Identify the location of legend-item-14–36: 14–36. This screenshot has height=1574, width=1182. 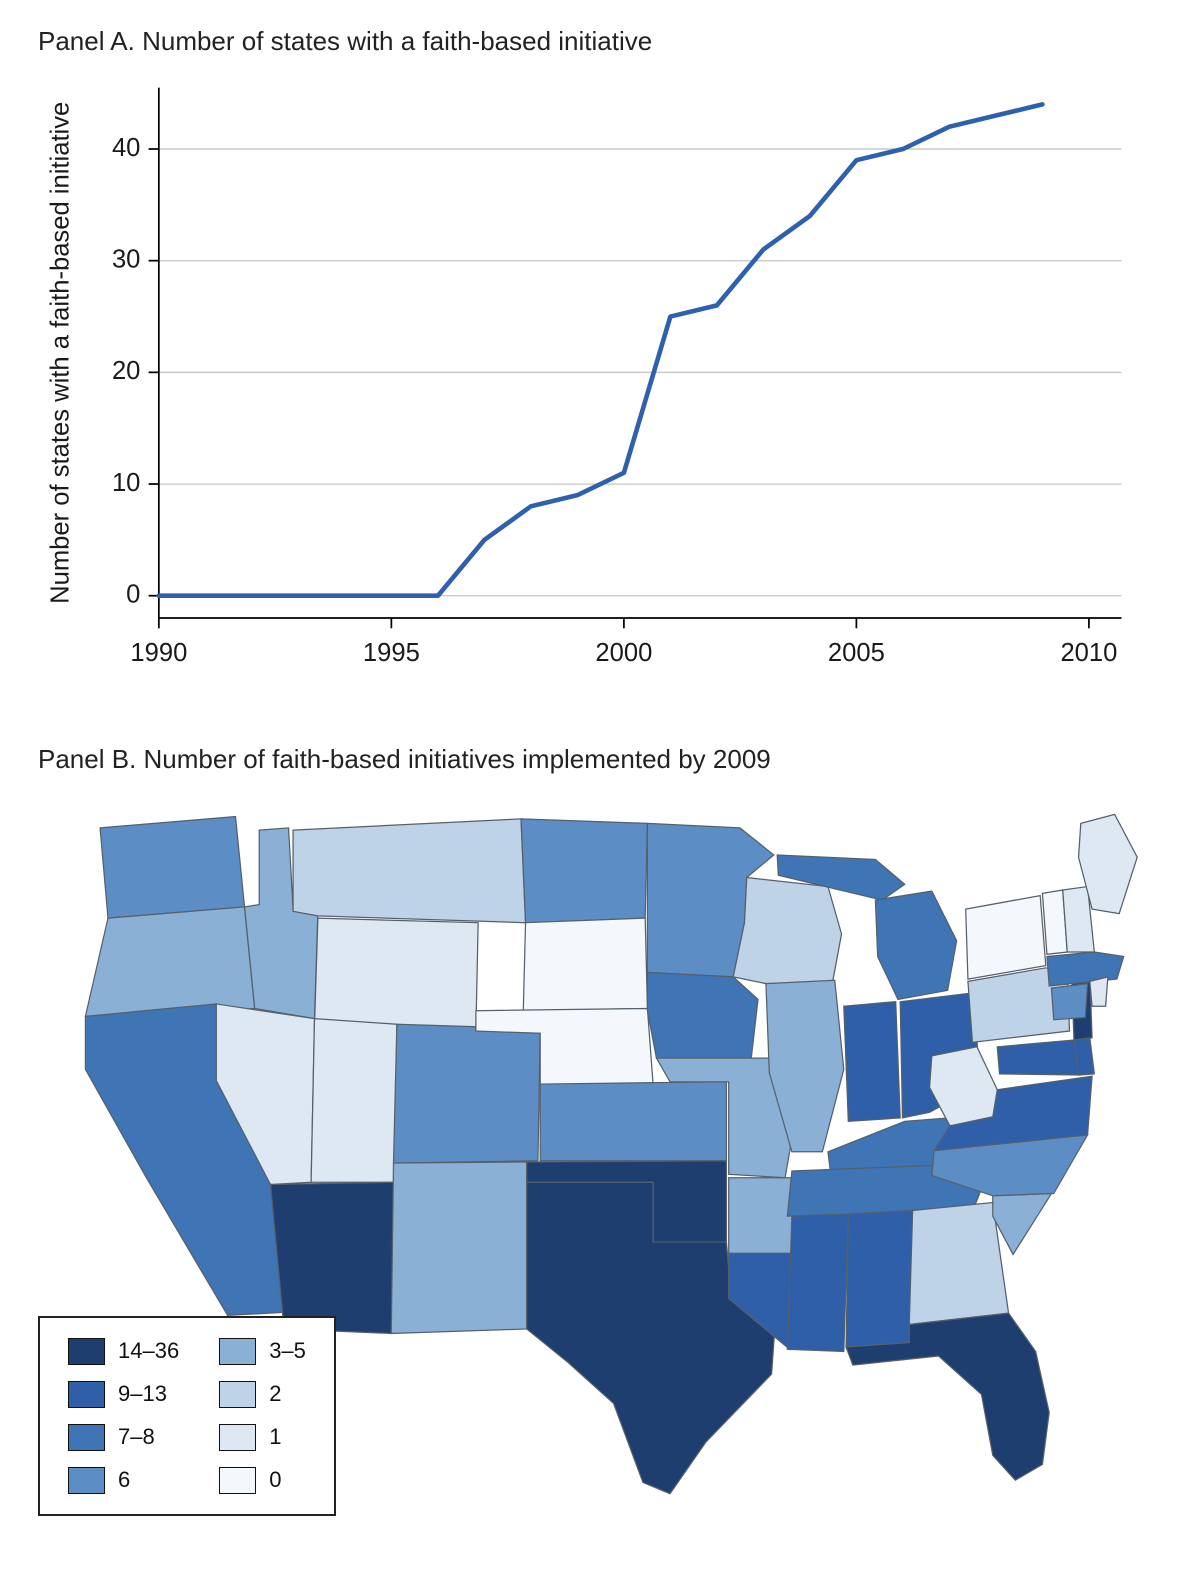
(124, 1351).